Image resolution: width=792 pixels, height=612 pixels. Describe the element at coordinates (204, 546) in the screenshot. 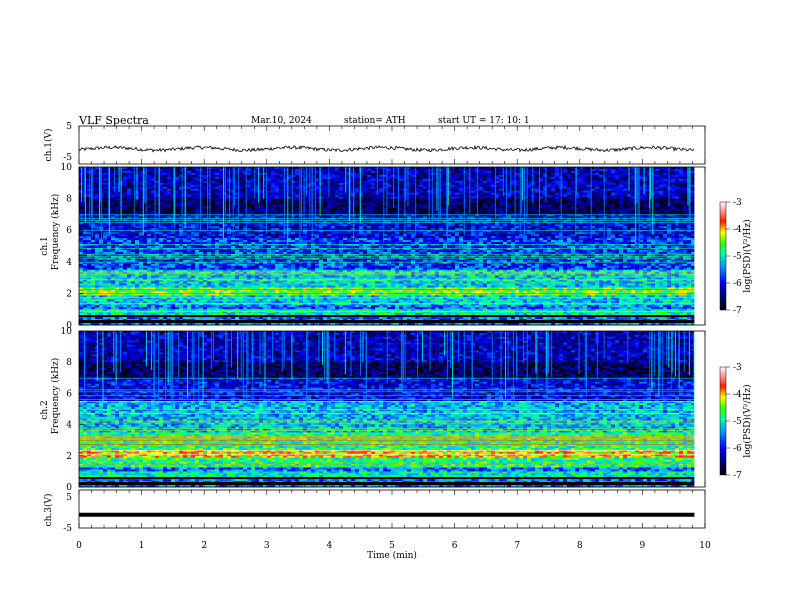

I see `x-tick-label: 2` at that location.